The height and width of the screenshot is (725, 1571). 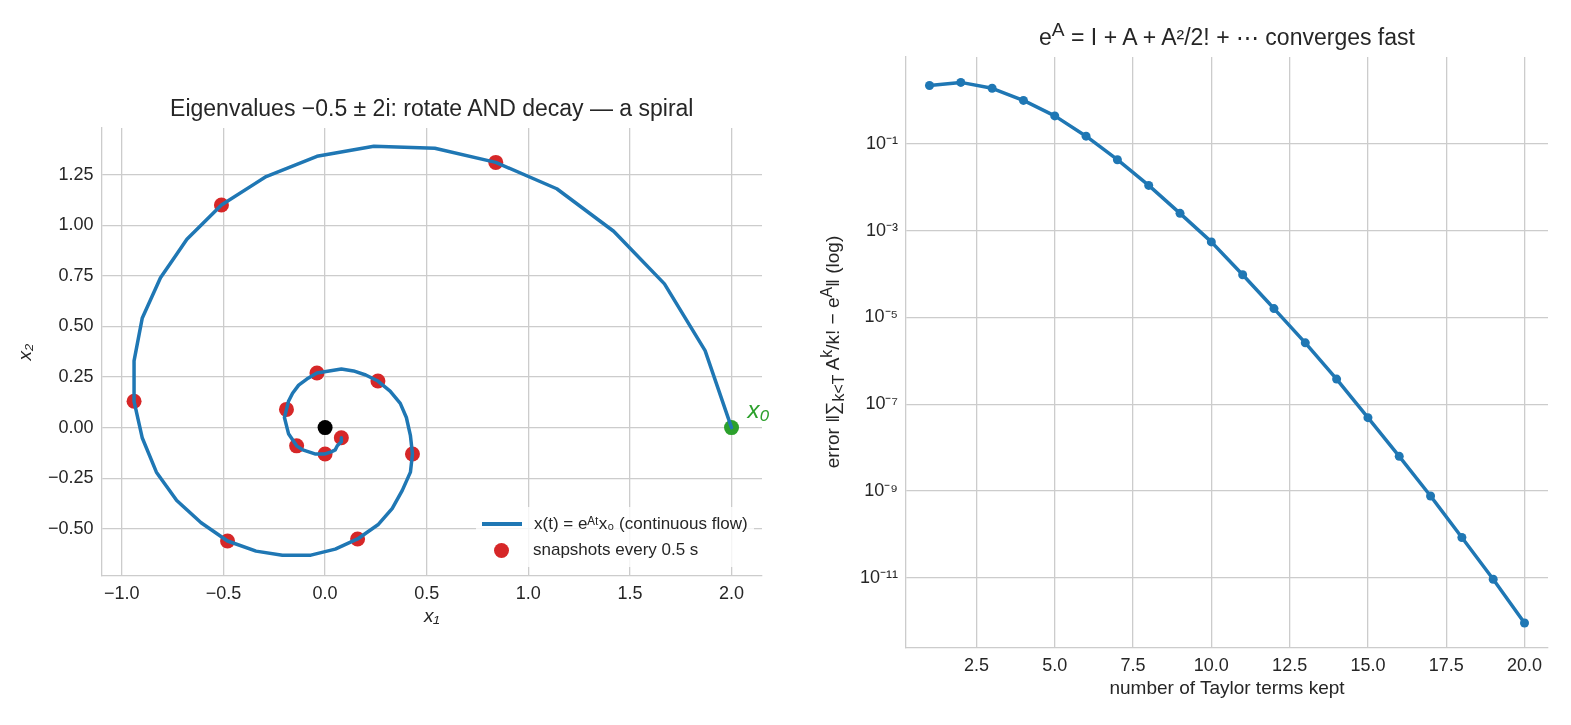 I want to click on y-tick-label: 1.00, so click(x=76, y=224).